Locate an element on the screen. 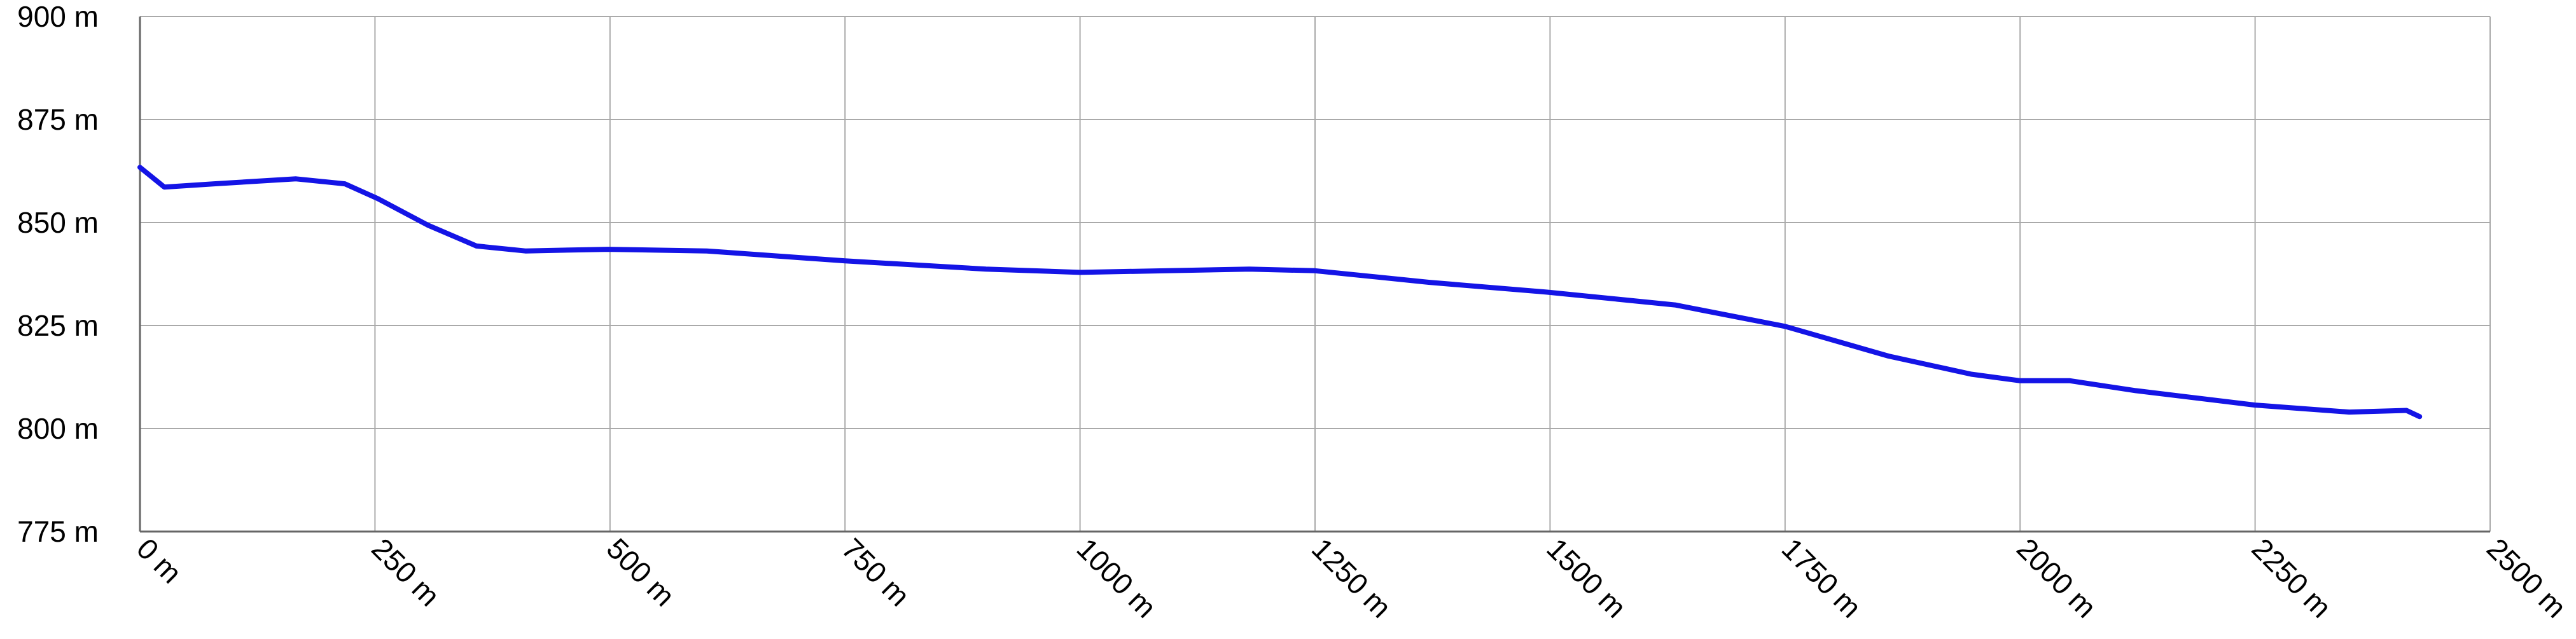 The image size is (2576, 639). x-tick-label: 1500 m is located at coordinates (1586, 578).